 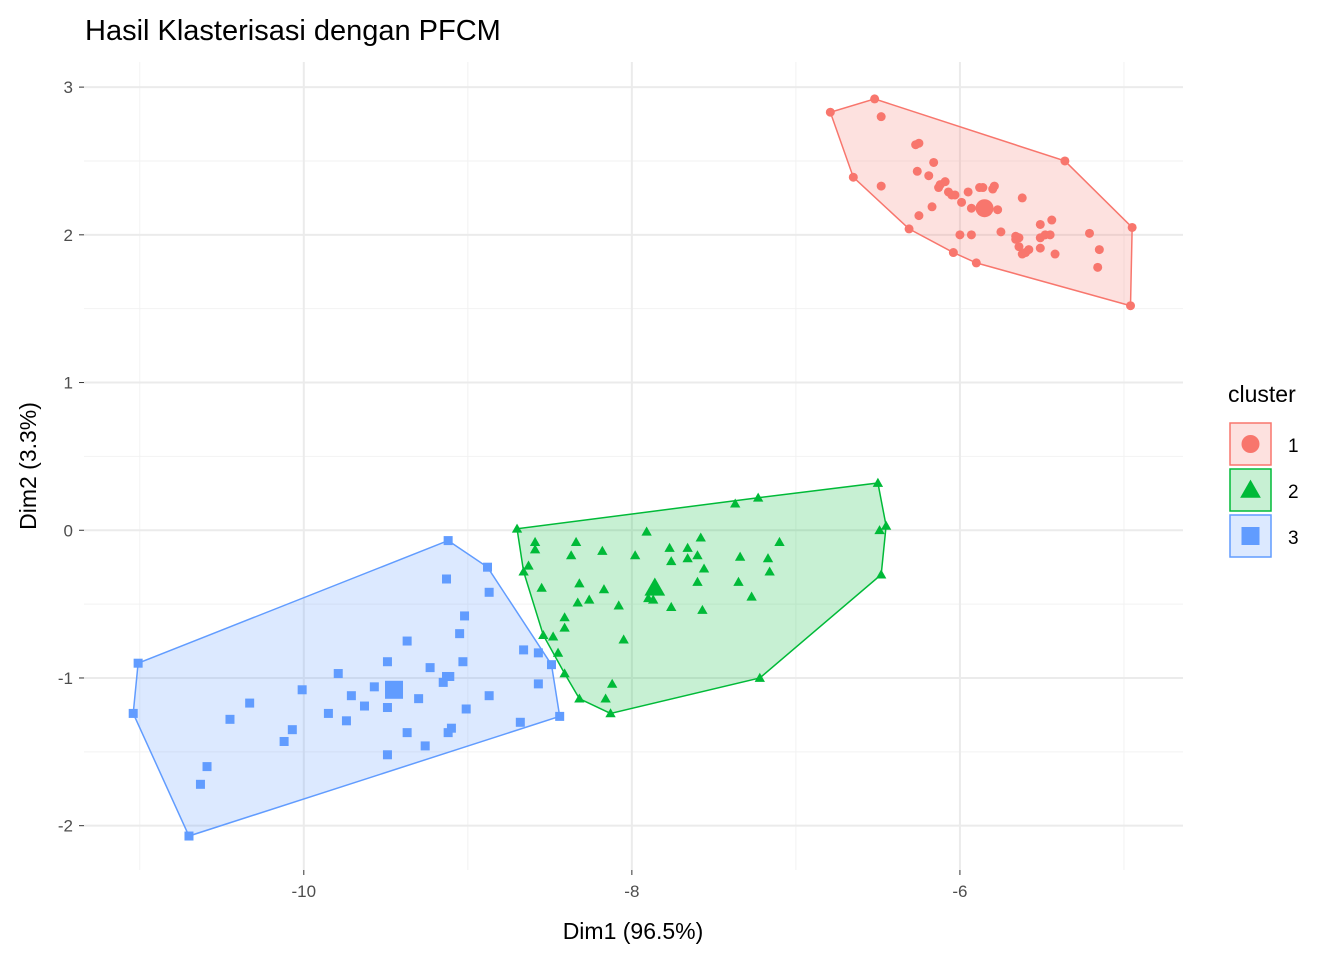 What do you see at coordinates (633, 931) in the screenshot?
I see `x-axis-label: Dim1 (96.5%)` at bounding box center [633, 931].